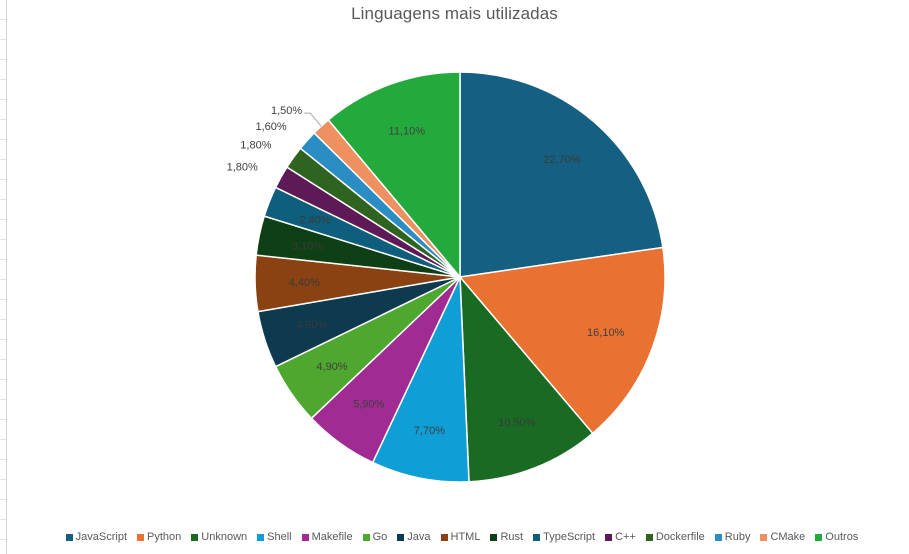 This screenshot has width=909, height=554. I want to click on data-label-ruby: 1,60%, so click(270, 127).